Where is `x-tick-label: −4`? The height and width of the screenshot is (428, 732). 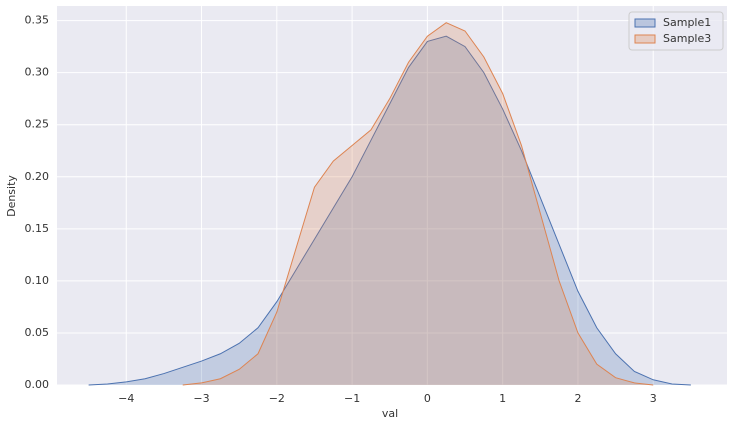 x-tick-label: −4 is located at coordinates (126, 398).